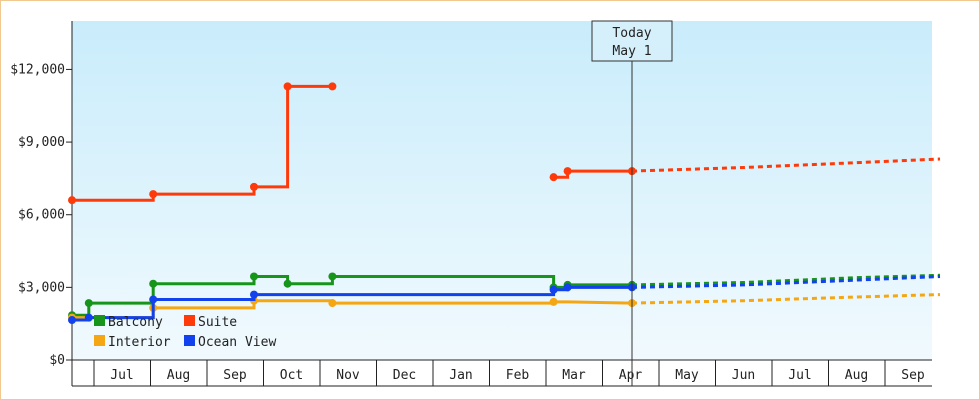  I want to click on forecast-line-interior, so click(786, 299).